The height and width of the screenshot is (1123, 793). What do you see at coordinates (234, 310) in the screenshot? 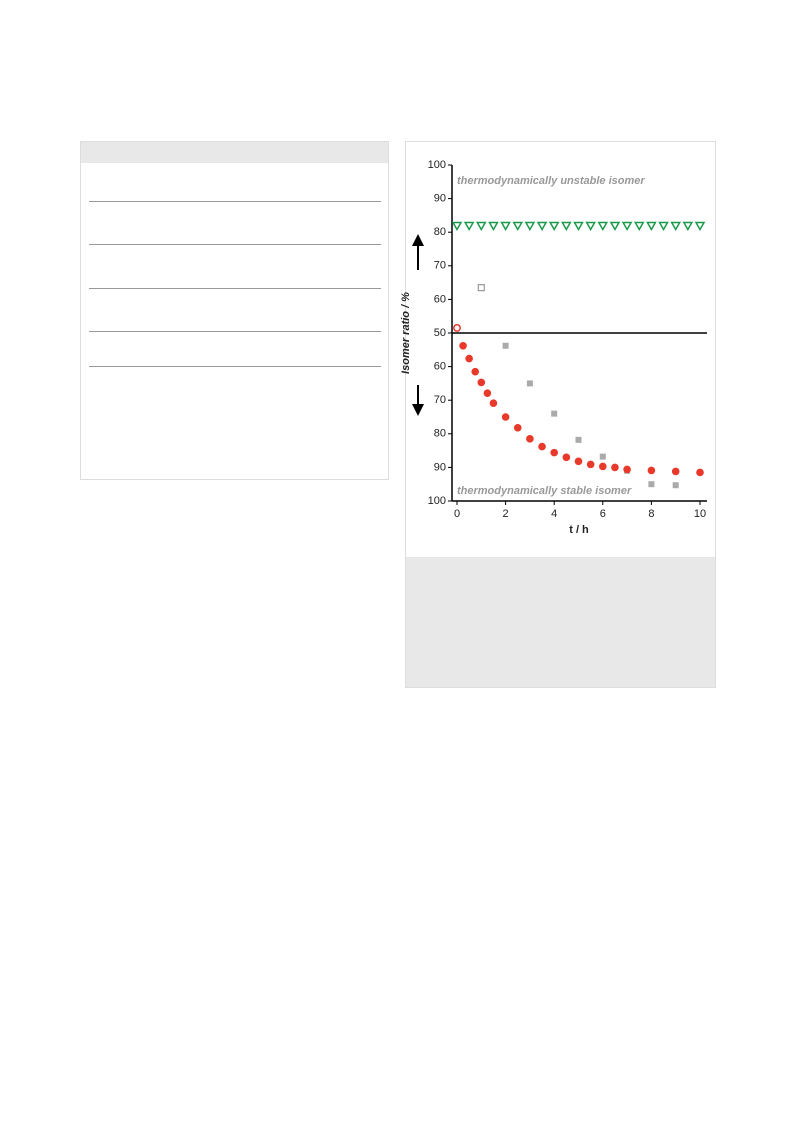
I see `table-panel` at bounding box center [234, 310].